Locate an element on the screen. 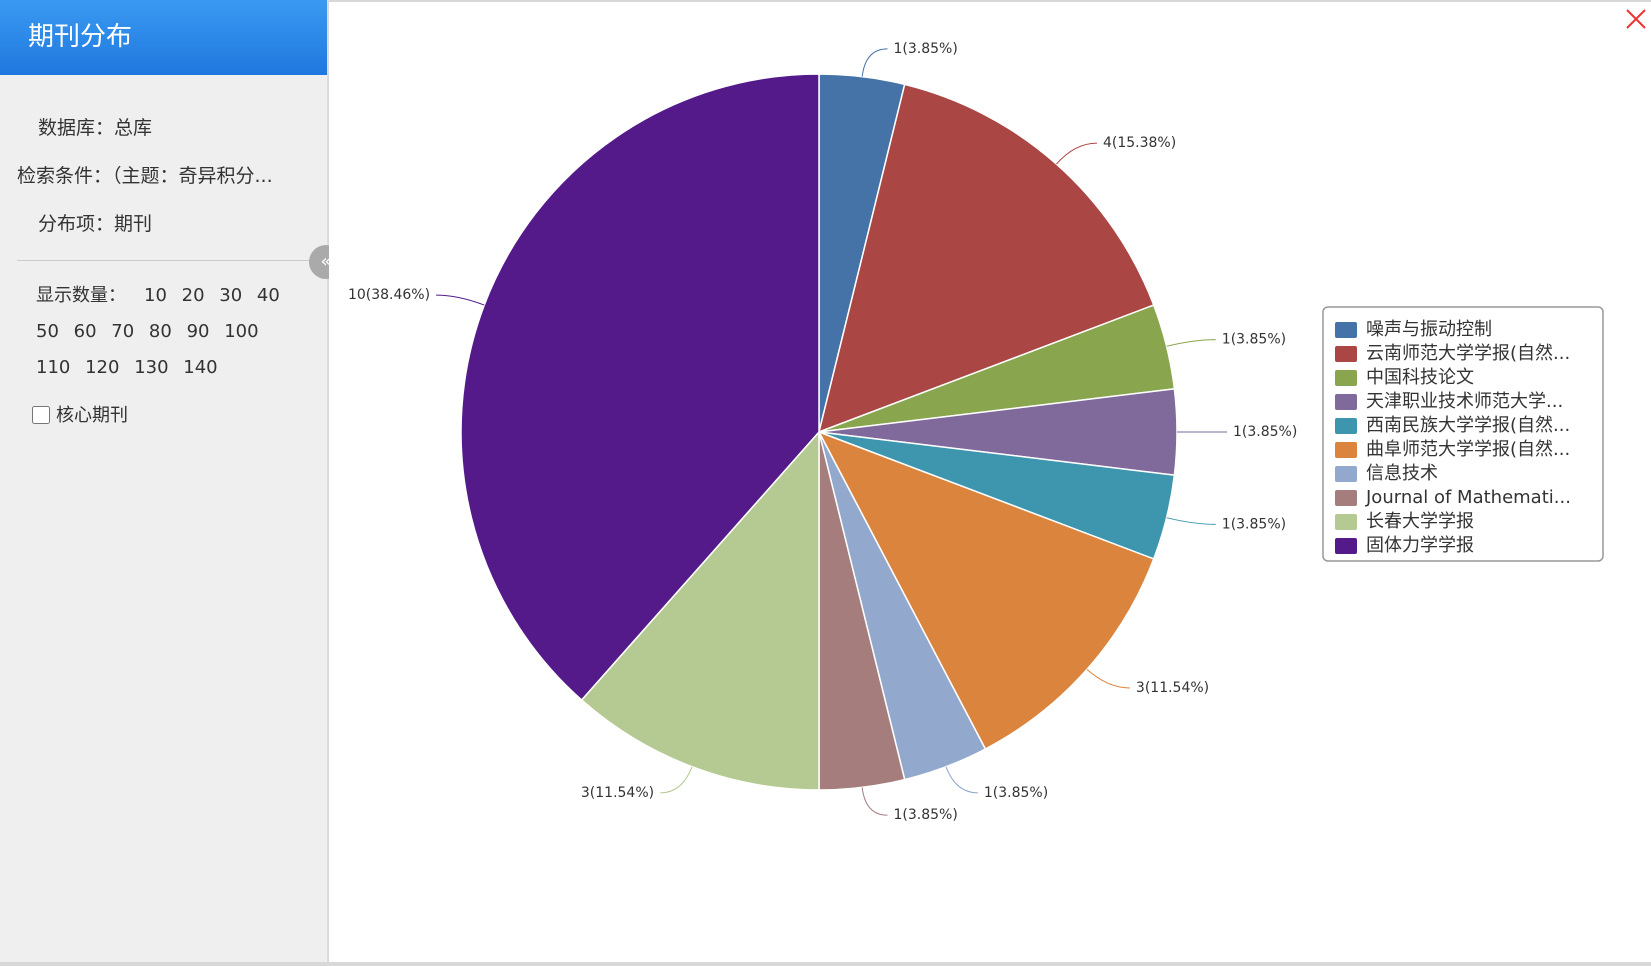 The image size is (1651, 966). separator is located at coordinates (167, 260).